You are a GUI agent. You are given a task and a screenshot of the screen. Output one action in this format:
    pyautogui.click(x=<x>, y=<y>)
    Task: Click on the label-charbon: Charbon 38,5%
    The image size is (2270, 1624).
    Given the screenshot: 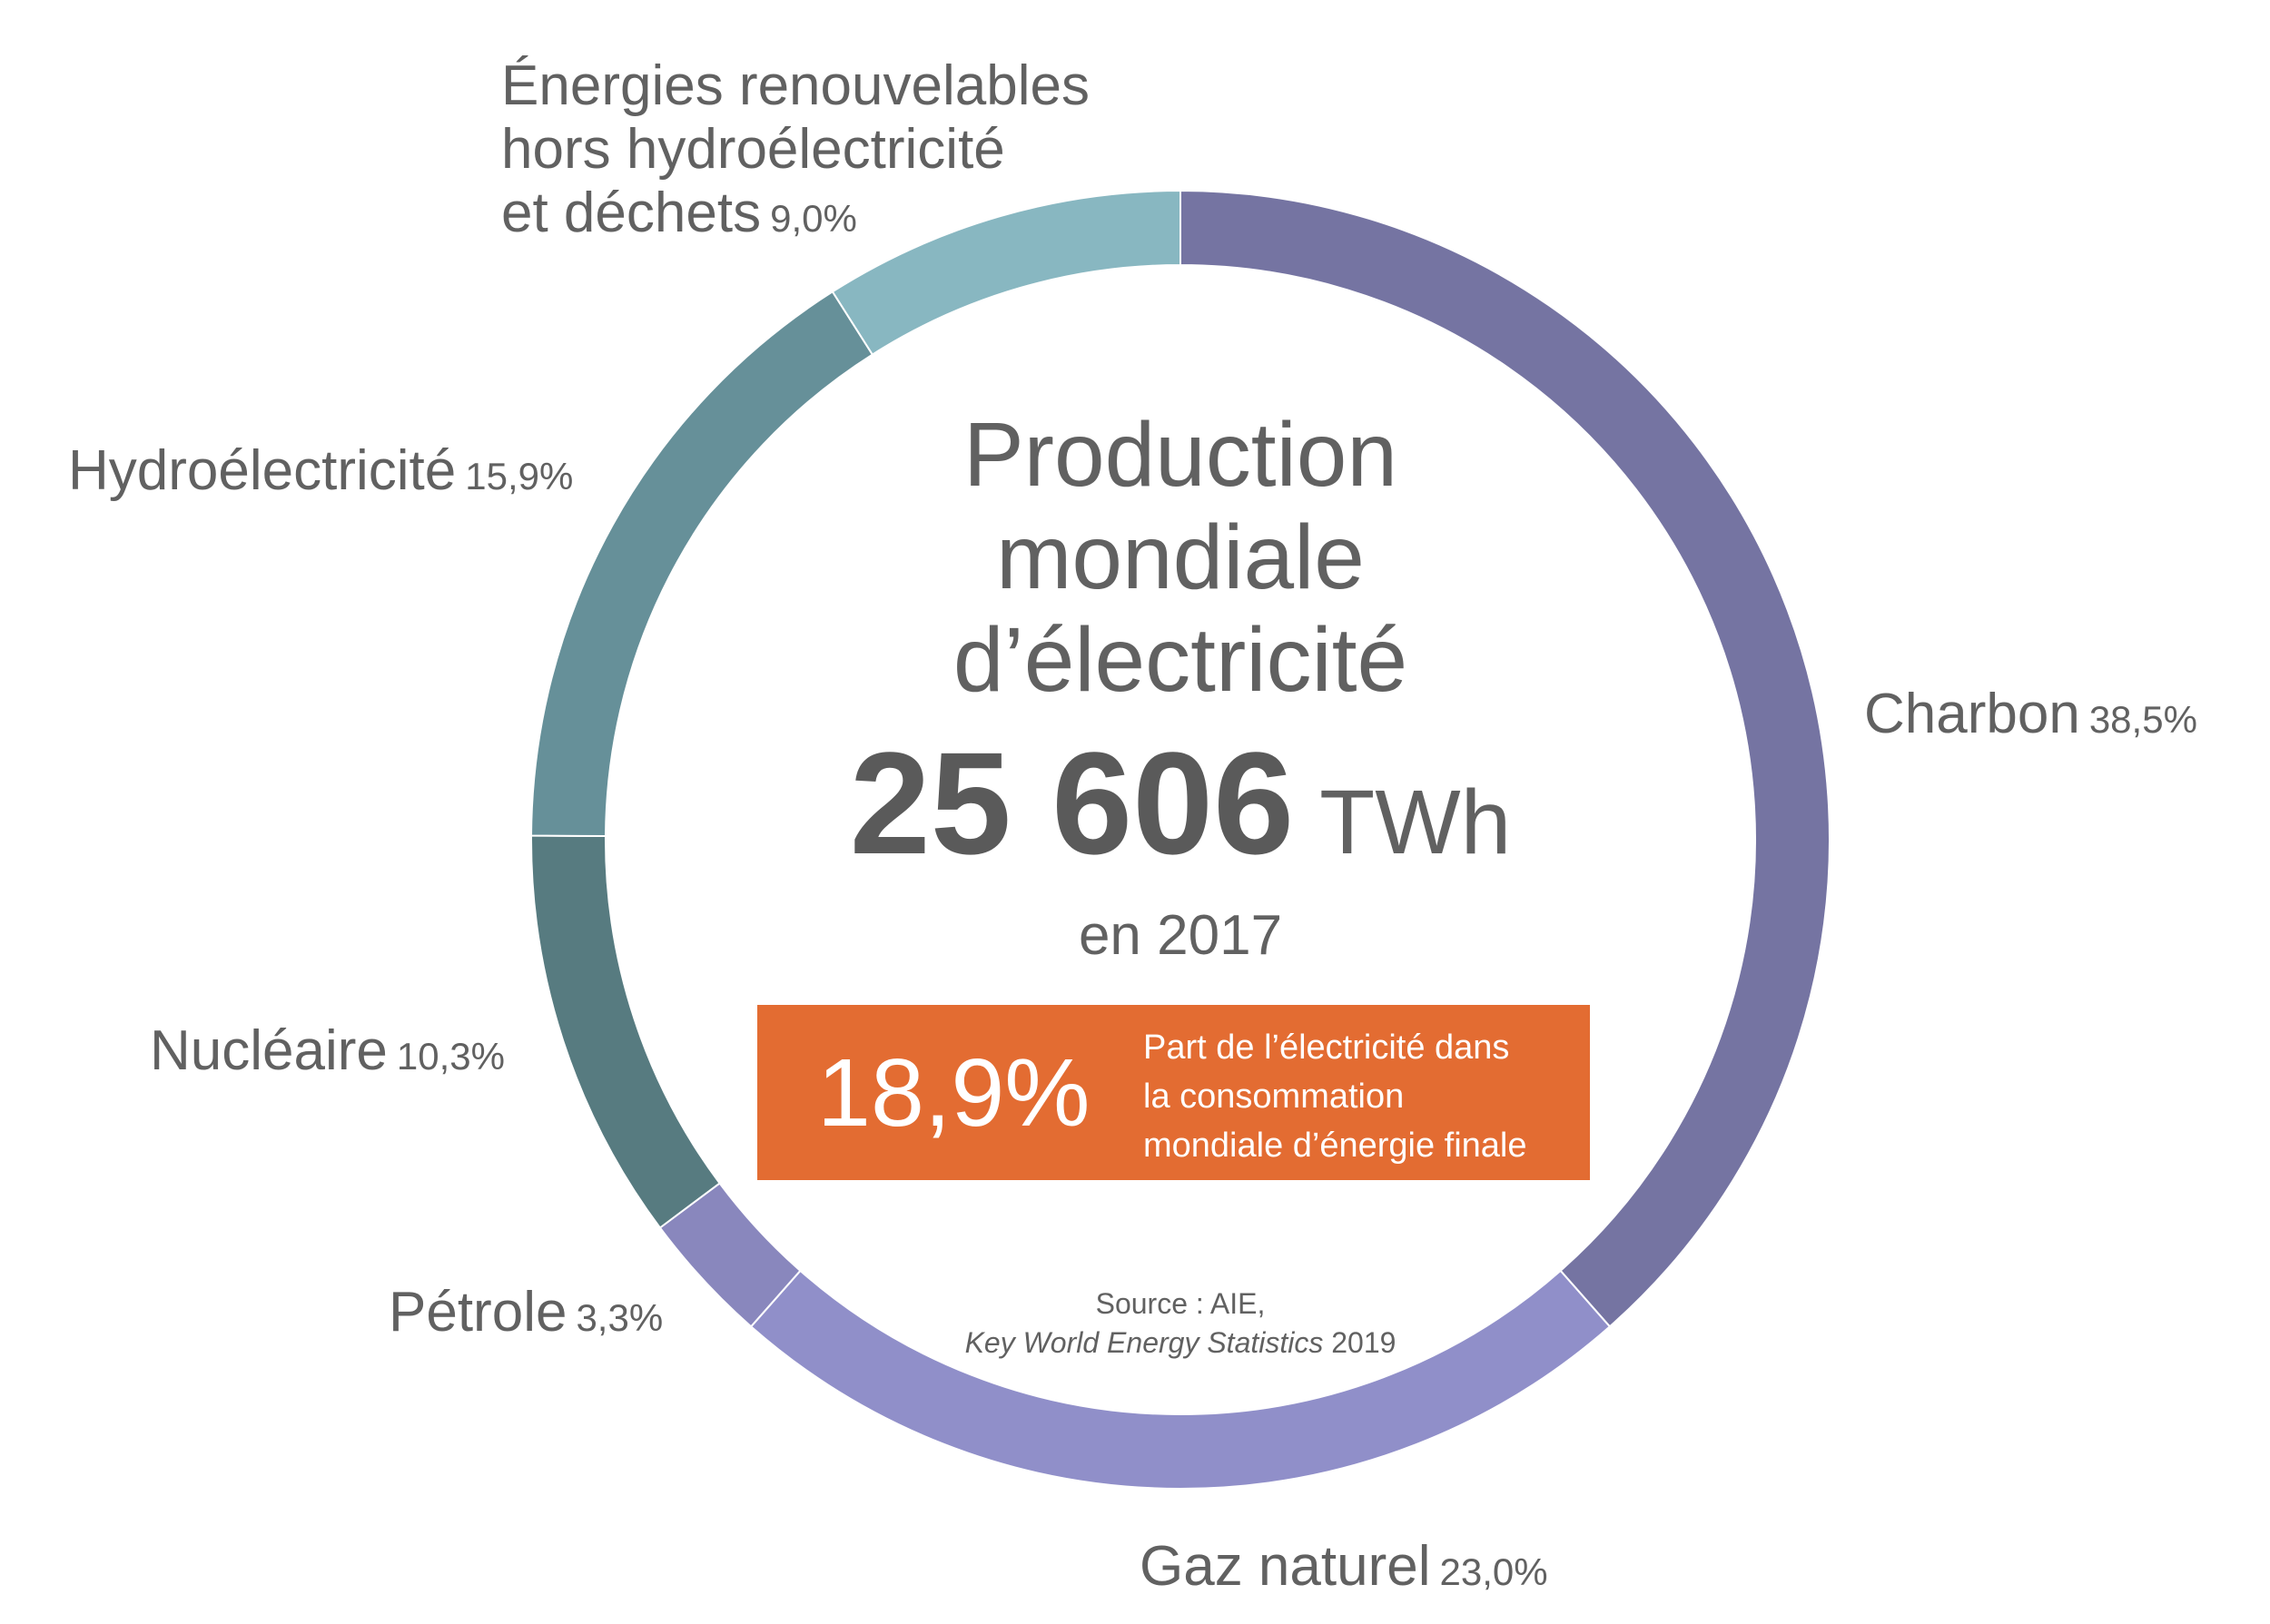 What is the action you would take?
    pyautogui.click(x=2030, y=714)
    